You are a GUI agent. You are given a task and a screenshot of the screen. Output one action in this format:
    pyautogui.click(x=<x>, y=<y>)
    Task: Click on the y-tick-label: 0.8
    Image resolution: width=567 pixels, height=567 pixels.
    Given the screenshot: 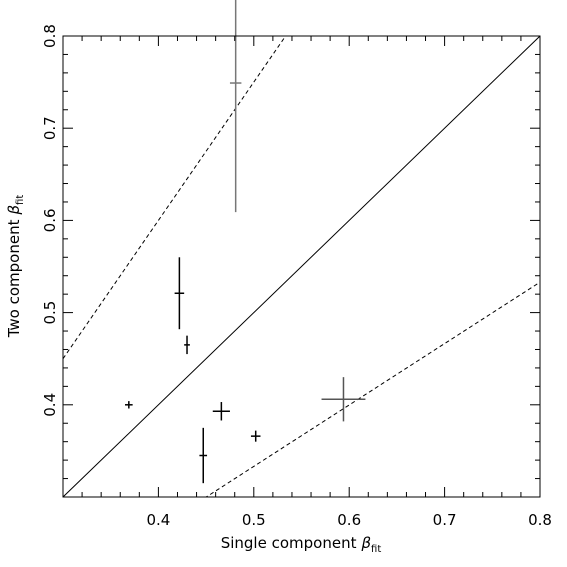 What is the action you would take?
    pyautogui.click(x=50, y=36)
    